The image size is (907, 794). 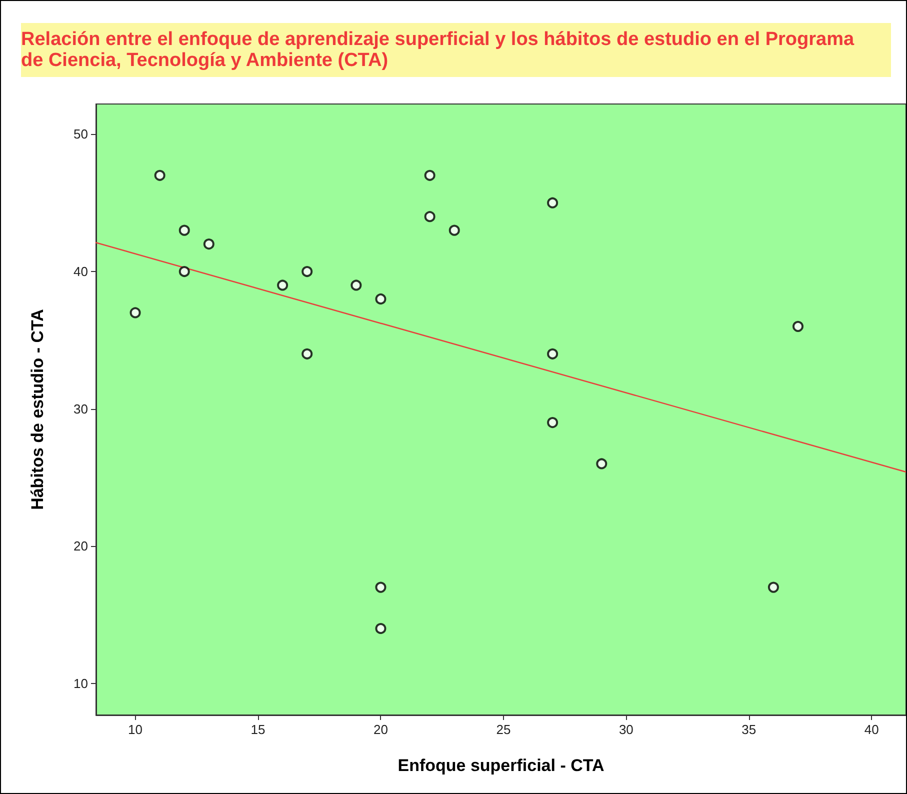 I want to click on x-tick-label: 40, so click(x=871, y=729).